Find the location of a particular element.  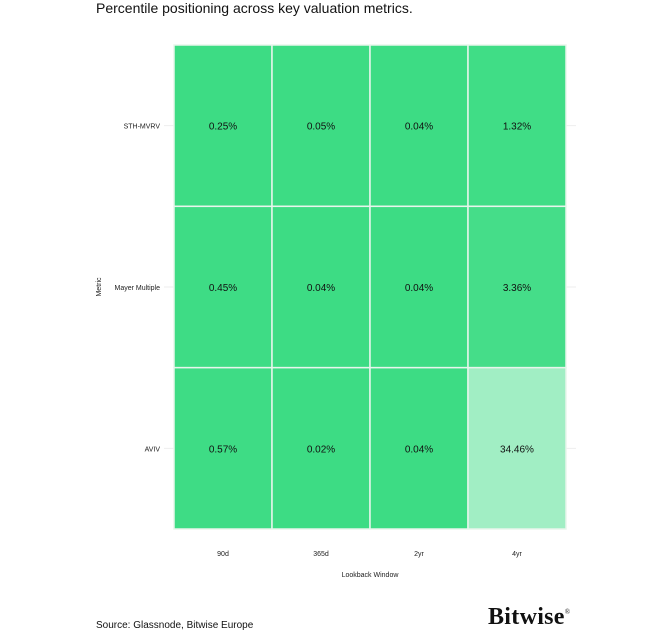

cell-label: 34.46% is located at coordinates (517, 449).